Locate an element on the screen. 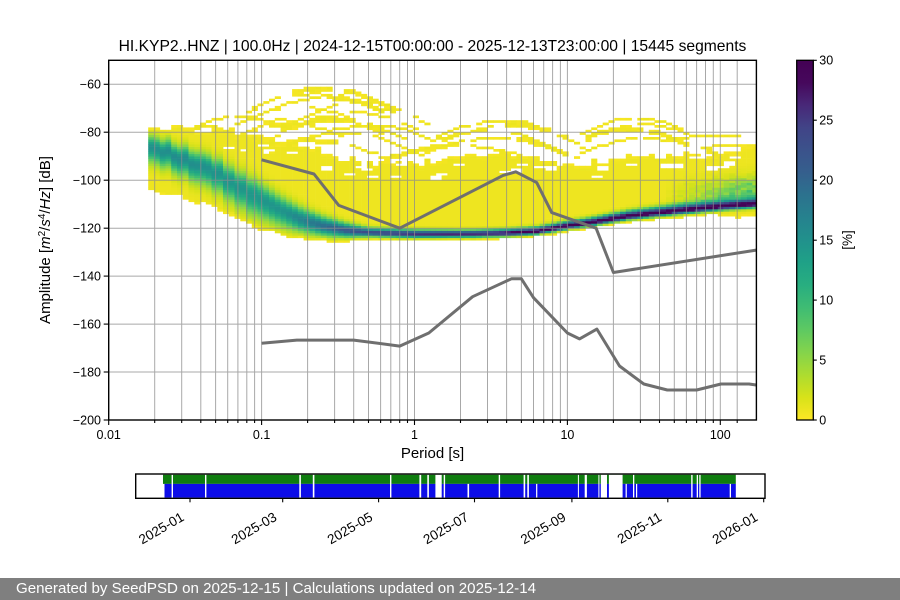  svg-text: 5 is located at coordinates (822, 360).